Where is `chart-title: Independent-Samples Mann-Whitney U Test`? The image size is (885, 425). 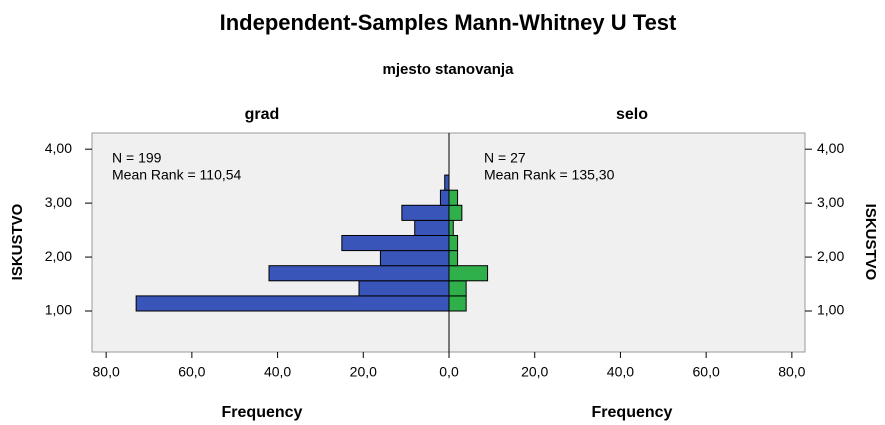 chart-title: Independent-Samples Mann-Whitney U Test is located at coordinates (448, 22).